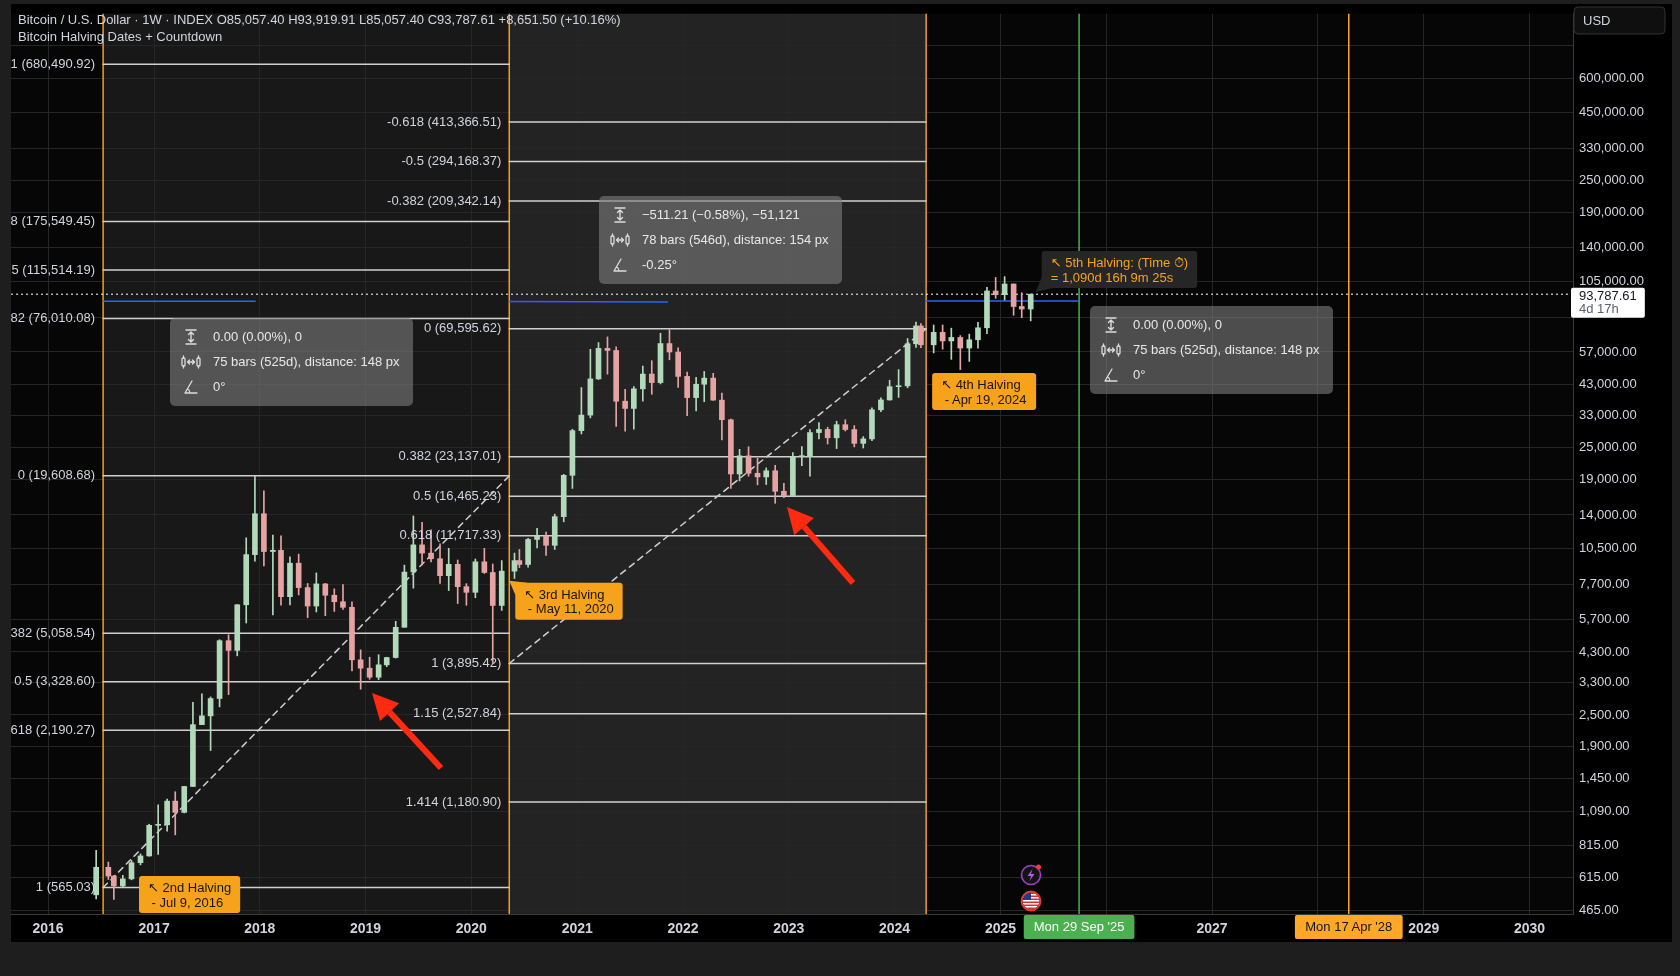 This screenshot has height=976, width=1680. What do you see at coordinates (1001, 928) in the screenshot?
I see `x-tick-label: 2025` at bounding box center [1001, 928].